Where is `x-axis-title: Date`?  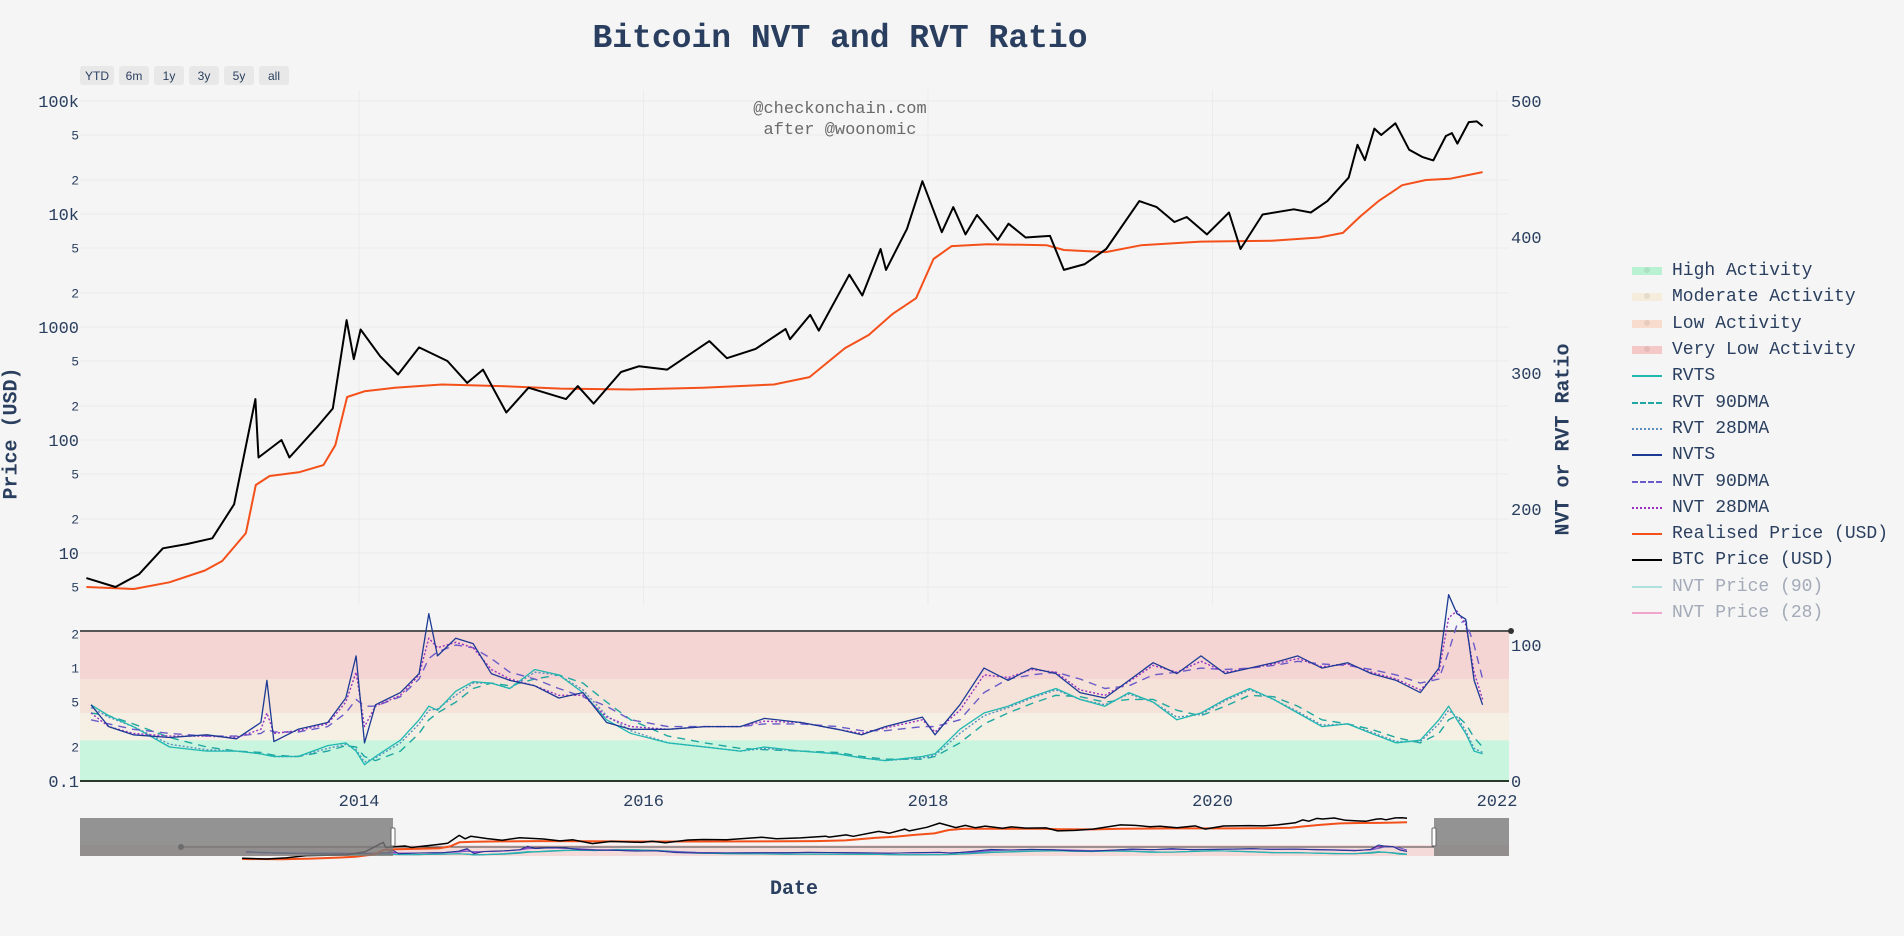
x-axis-title: Date is located at coordinates (793, 889).